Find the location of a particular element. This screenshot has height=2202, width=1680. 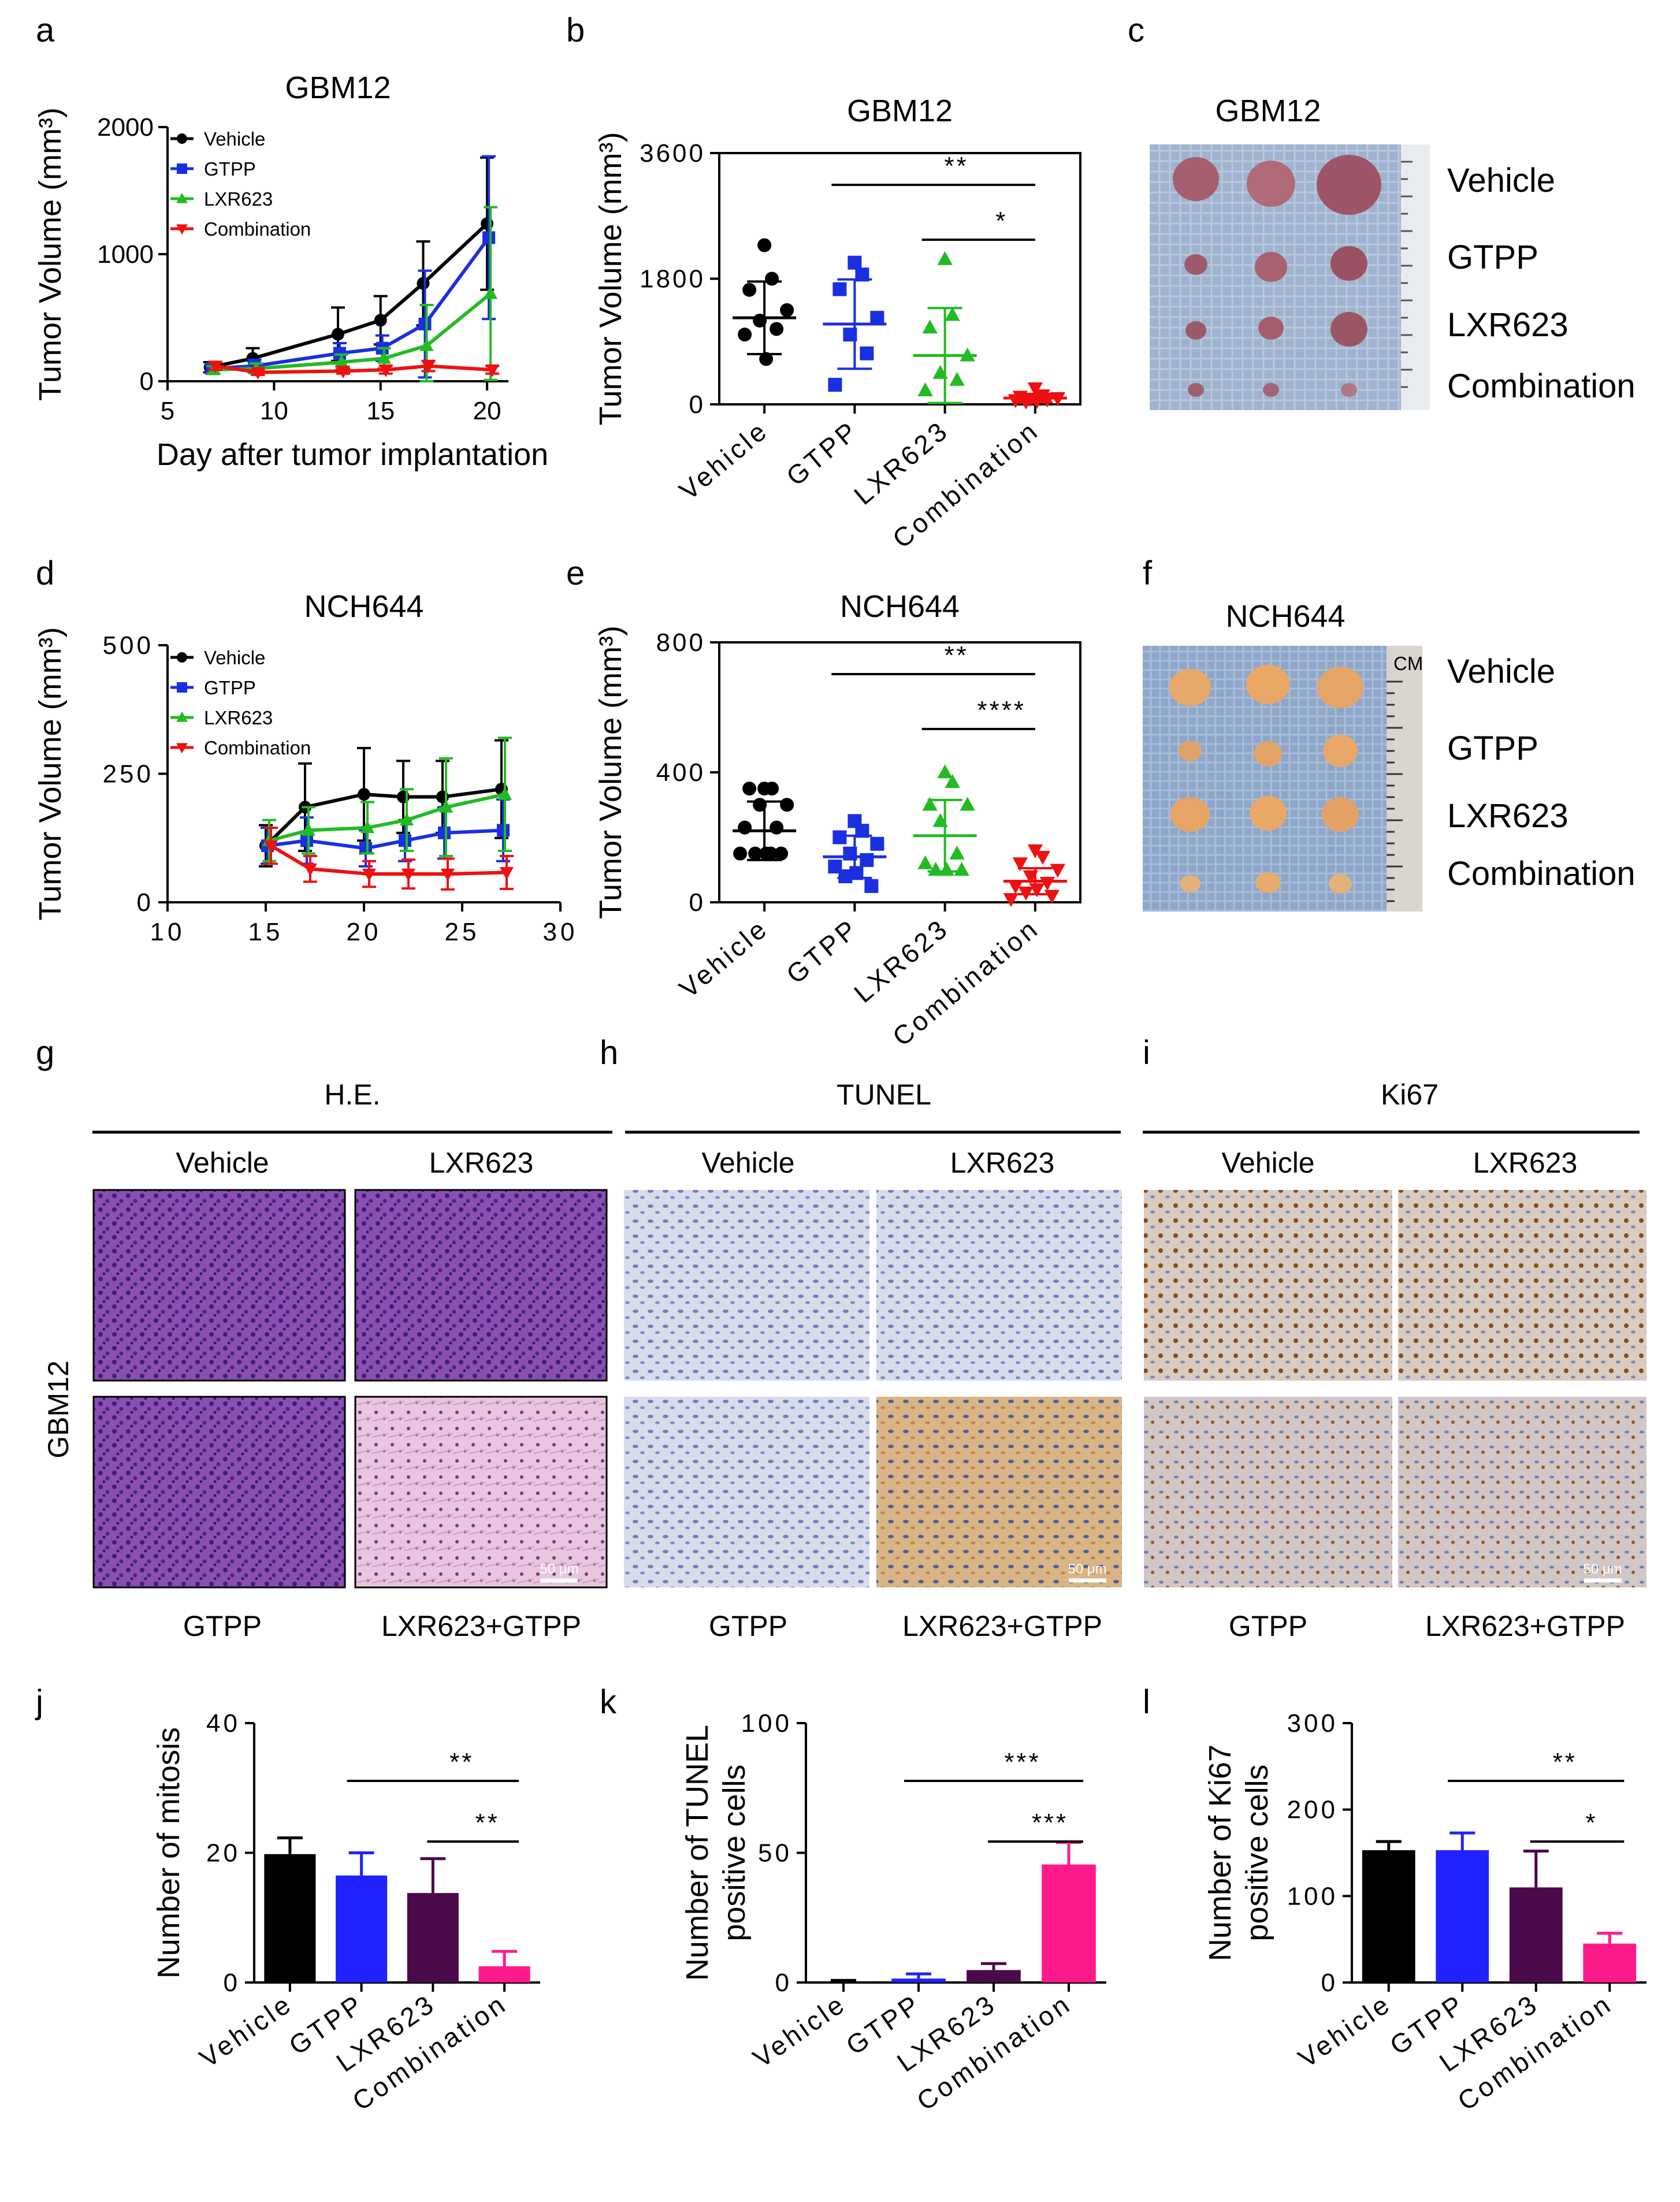

y-axis-label-line-1: Number of Ki67 is located at coordinates (1220, 1853).